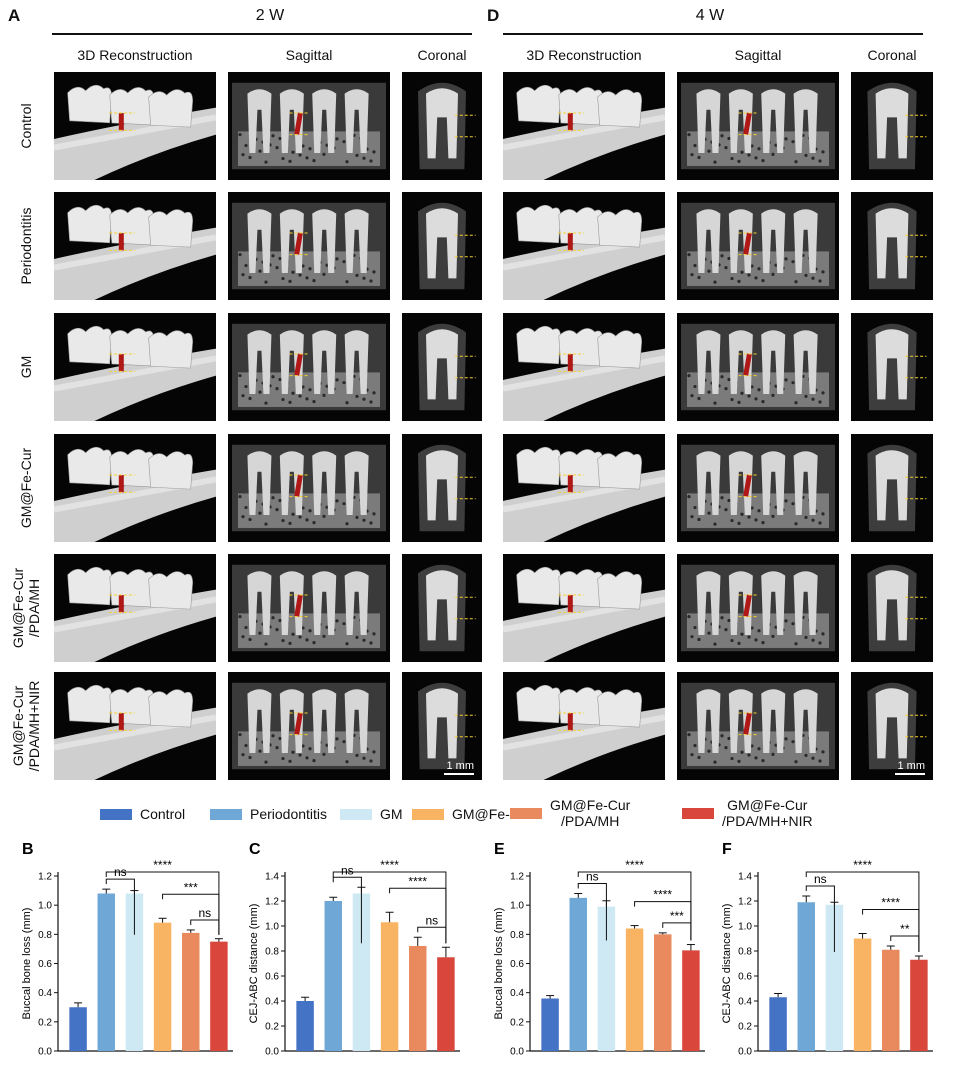 This screenshot has height=1069, width=955. I want to click on micro-ct-image-cor-r0-c5, so click(892, 126).